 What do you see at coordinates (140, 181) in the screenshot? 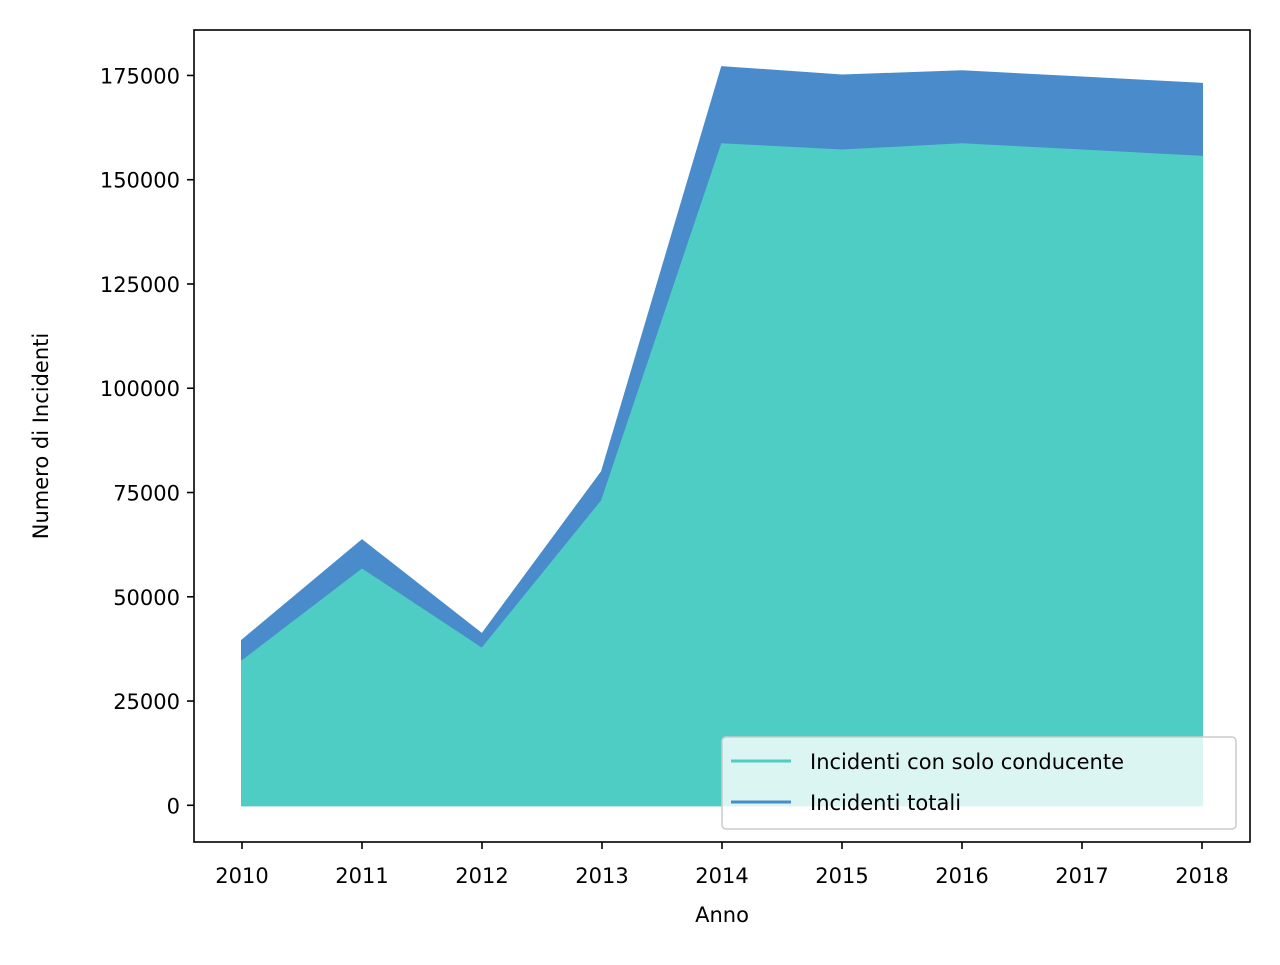
I see `y-tick-label: 150000` at bounding box center [140, 181].